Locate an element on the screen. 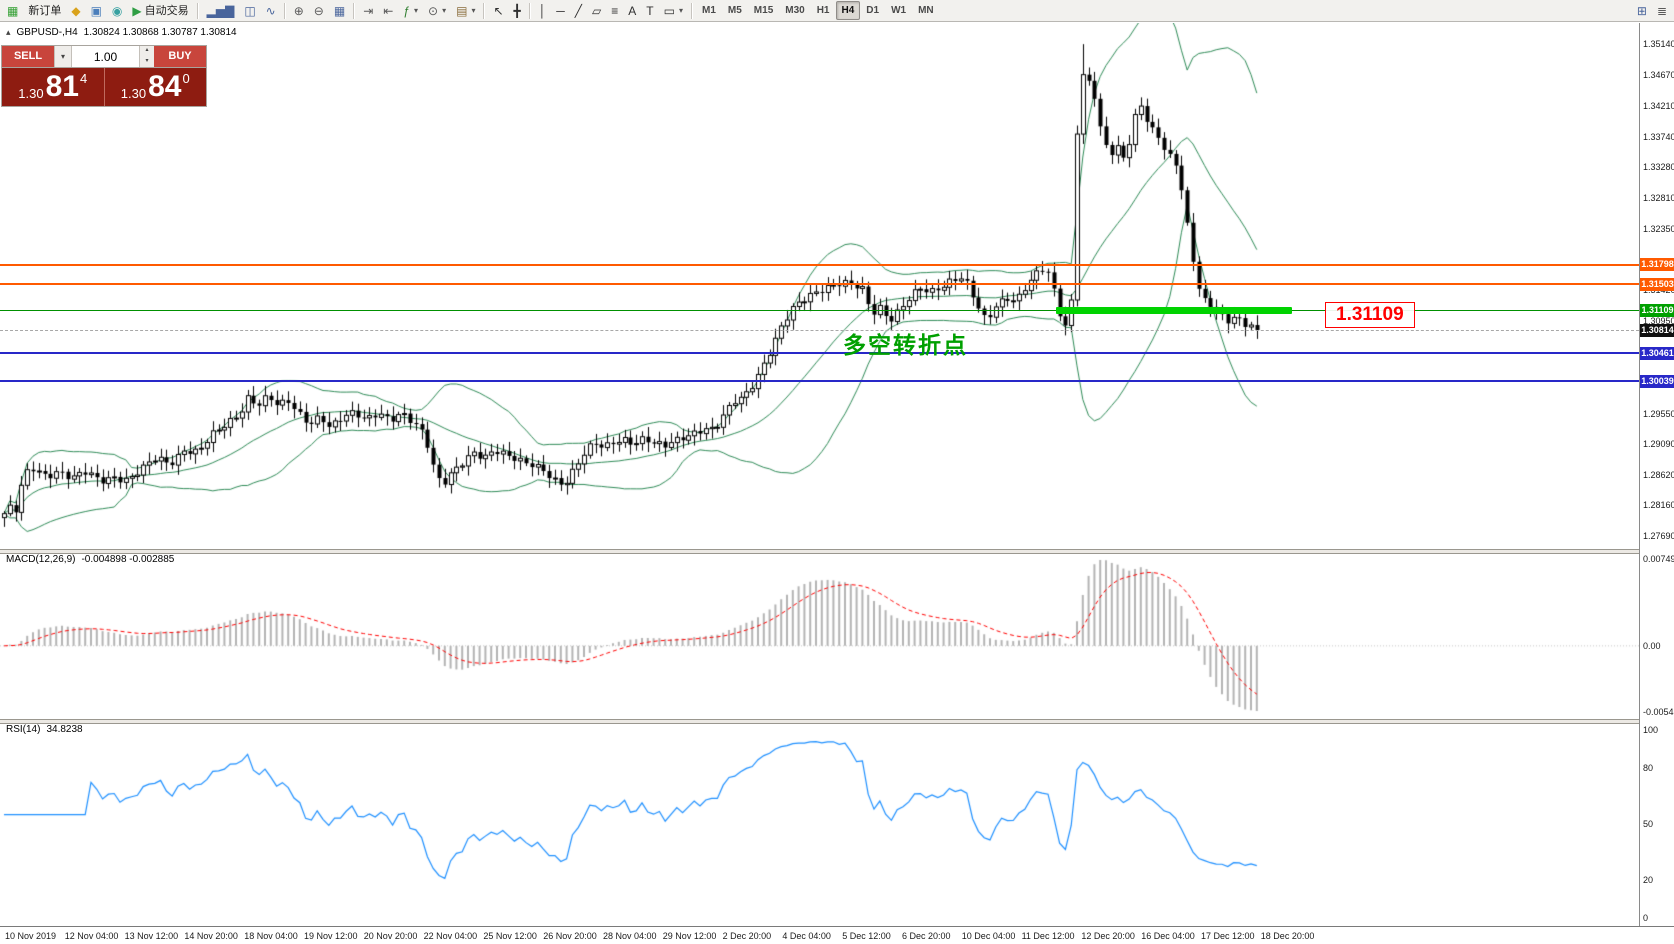  horizontal-line-1.31798 is located at coordinates (819, 264).